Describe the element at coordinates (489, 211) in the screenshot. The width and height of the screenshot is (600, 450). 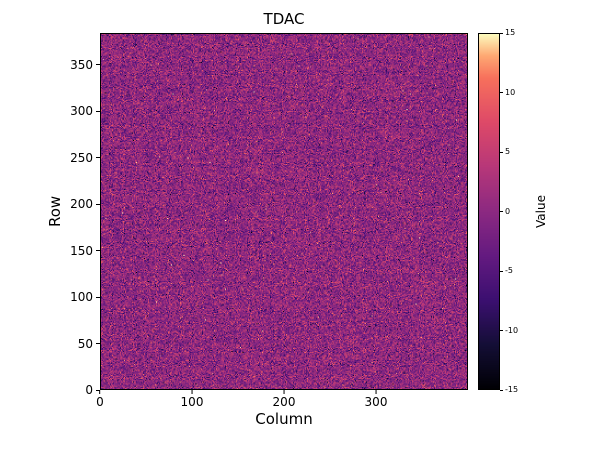
I see `colorbar-canvas` at that location.